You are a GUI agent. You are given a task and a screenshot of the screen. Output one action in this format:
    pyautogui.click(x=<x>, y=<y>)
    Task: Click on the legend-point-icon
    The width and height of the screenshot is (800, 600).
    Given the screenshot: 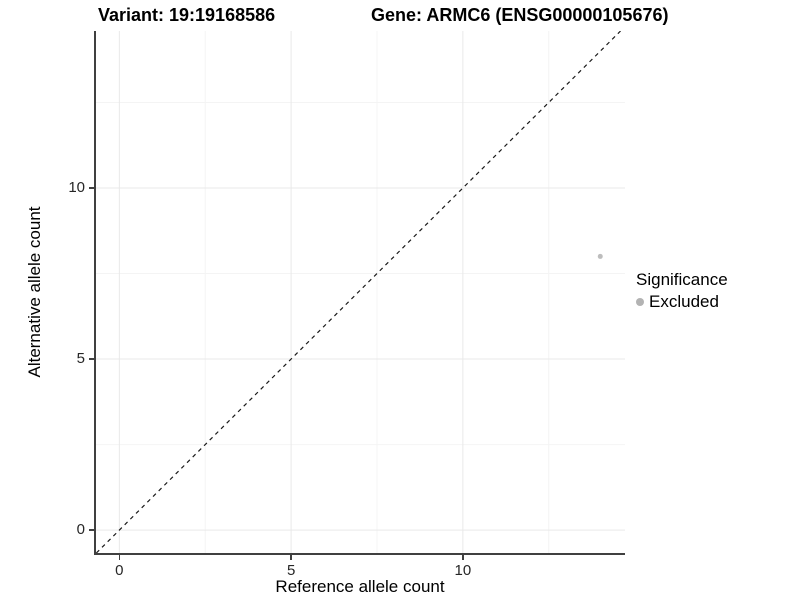 What is the action you would take?
    pyautogui.click(x=640, y=302)
    